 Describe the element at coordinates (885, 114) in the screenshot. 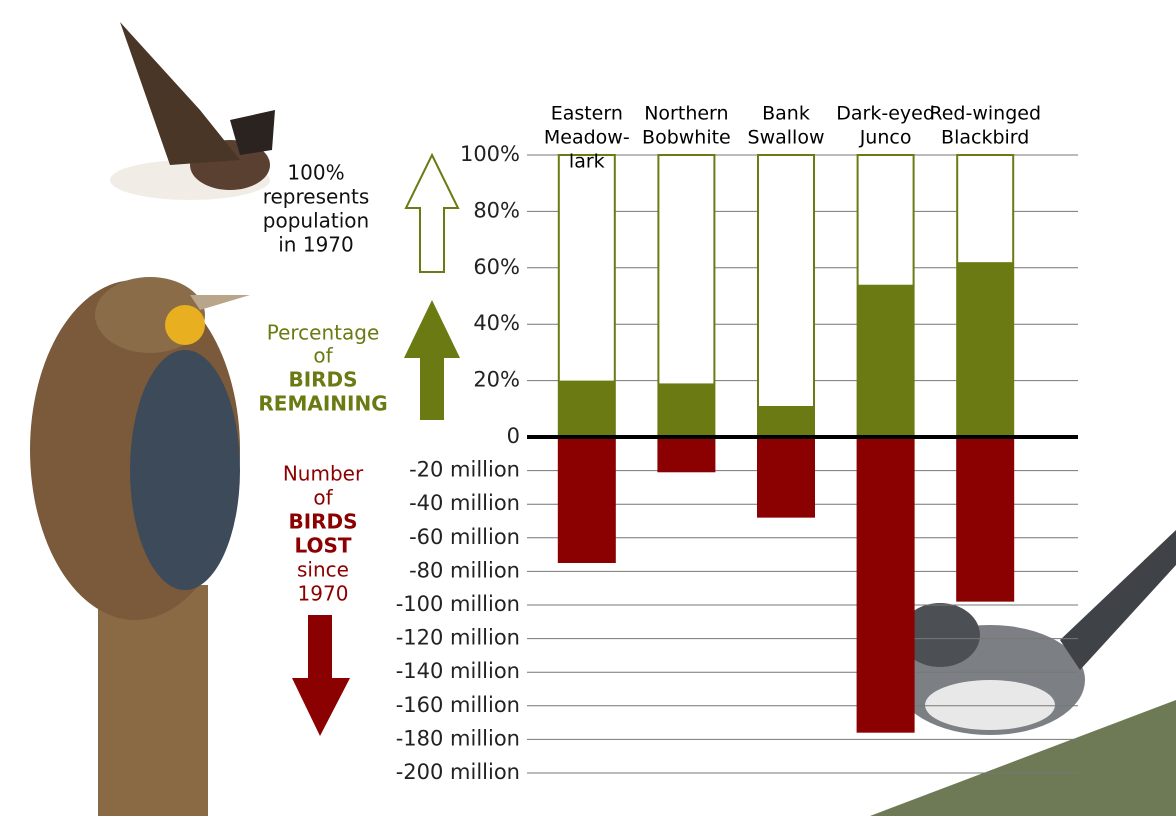

I see `category-label: Dark-eyed` at that location.